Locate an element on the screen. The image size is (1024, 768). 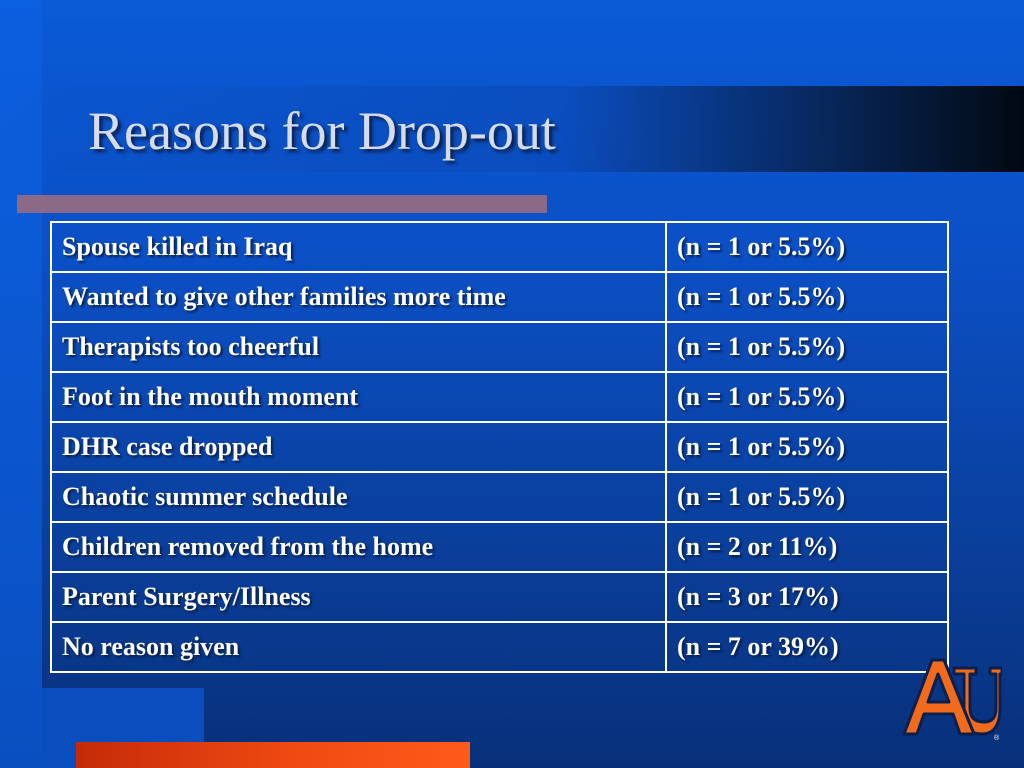
table-row: Chaotic summer schedule (n = 1 or 5.5%) is located at coordinates (499, 497).